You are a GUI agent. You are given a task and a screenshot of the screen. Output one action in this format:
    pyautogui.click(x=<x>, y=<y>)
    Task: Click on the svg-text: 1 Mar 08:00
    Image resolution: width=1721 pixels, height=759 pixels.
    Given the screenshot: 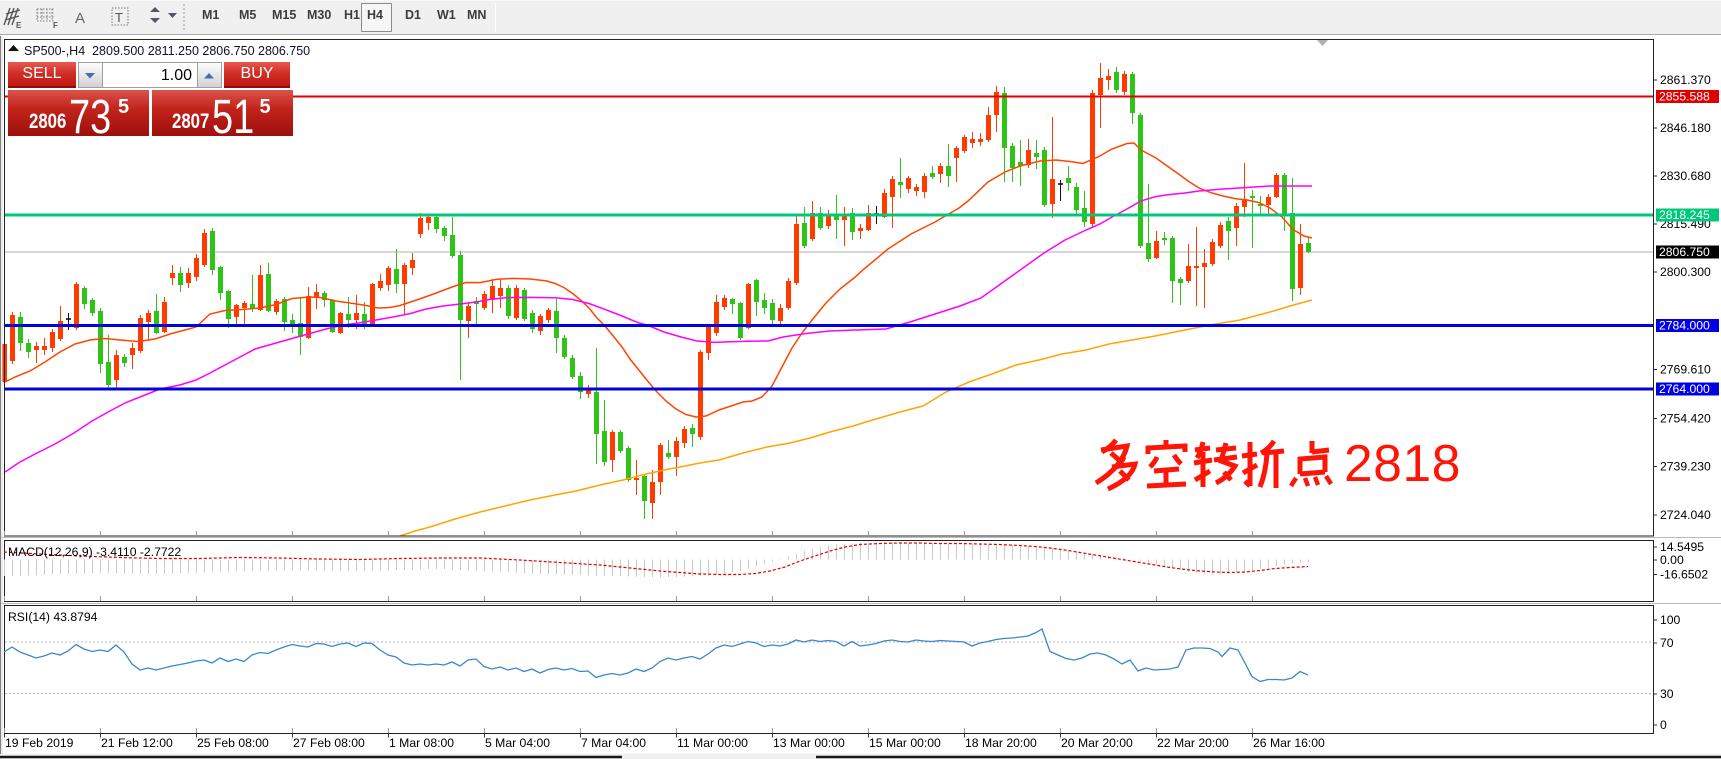 What is the action you would take?
    pyautogui.click(x=421, y=743)
    